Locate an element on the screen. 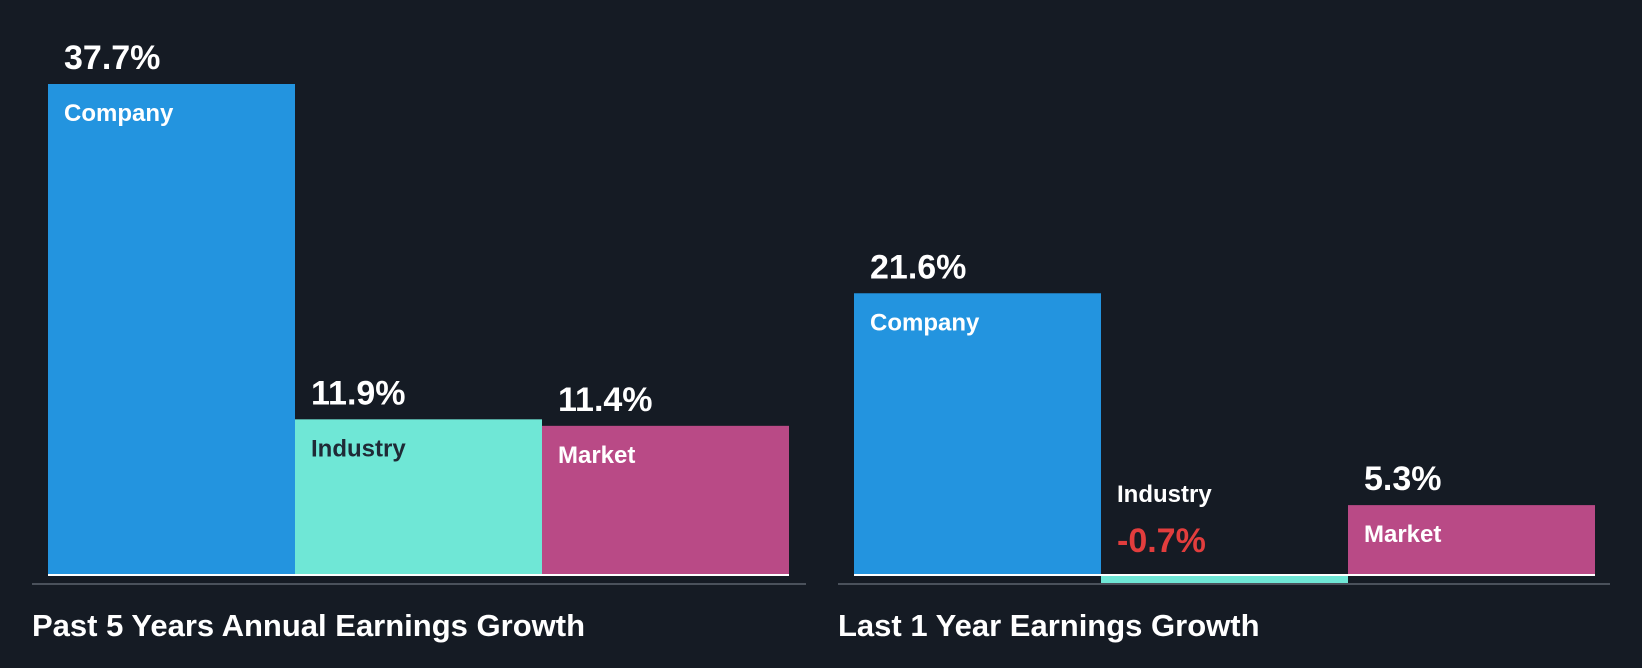  panel1-label-industry: Industry is located at coordinates (358, 448).